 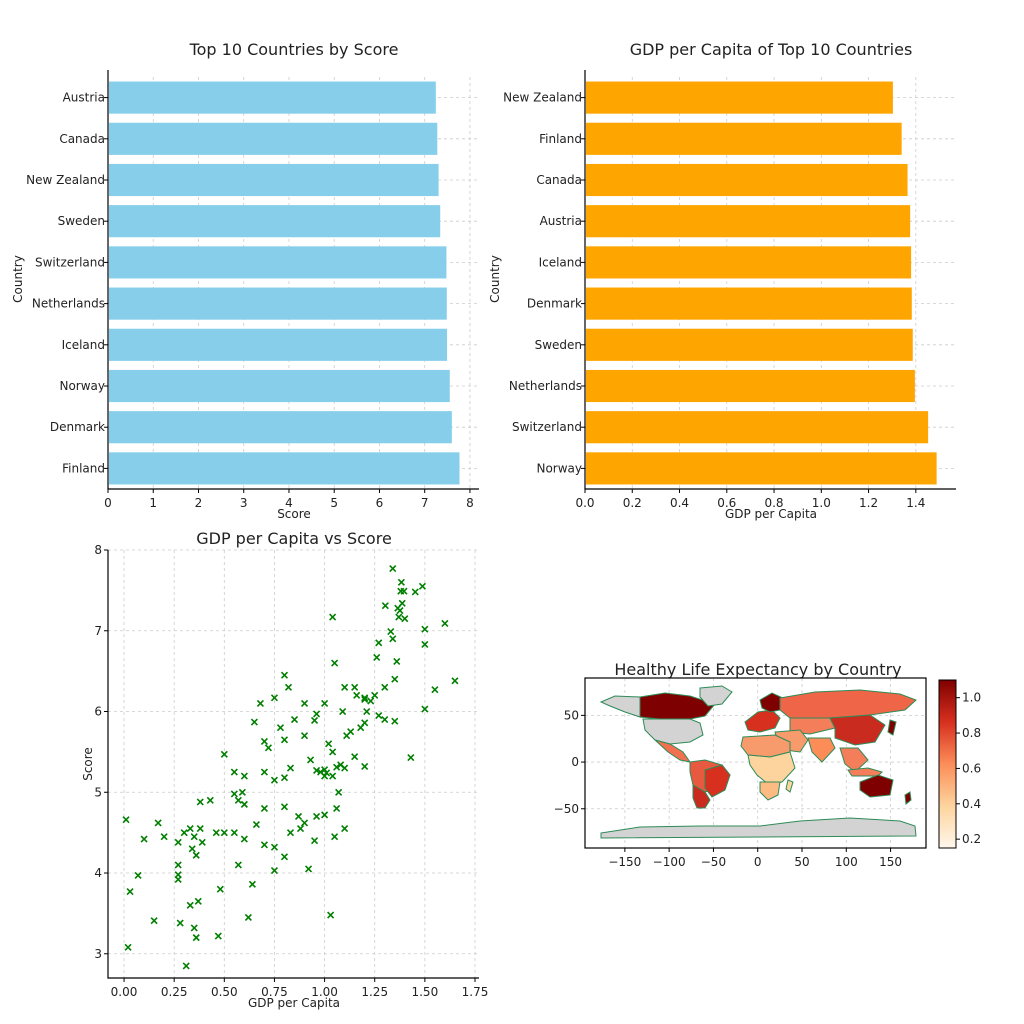 I want to click on region-japan, so click(x=892, y=727).